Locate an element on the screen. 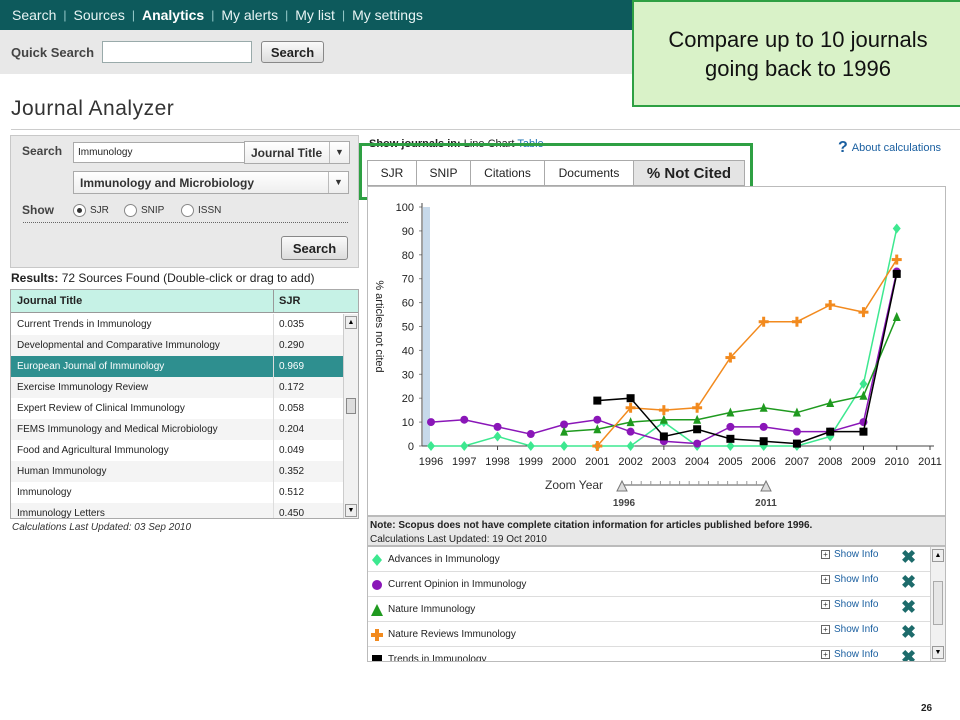 The height and width of the screenshot is (720, 960). table-row: Food and Agricultural Immunology 0.049 is located at coordinates (177, 450).